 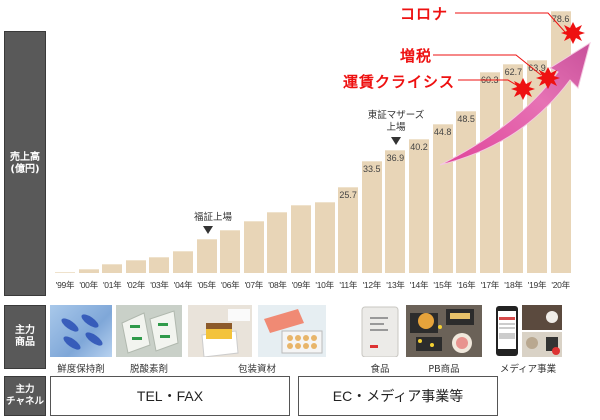 What do you see at coordinates (206, 285) in the screenshot?
I see `x-tick-label: '05年` at bounding box center [206, 285].